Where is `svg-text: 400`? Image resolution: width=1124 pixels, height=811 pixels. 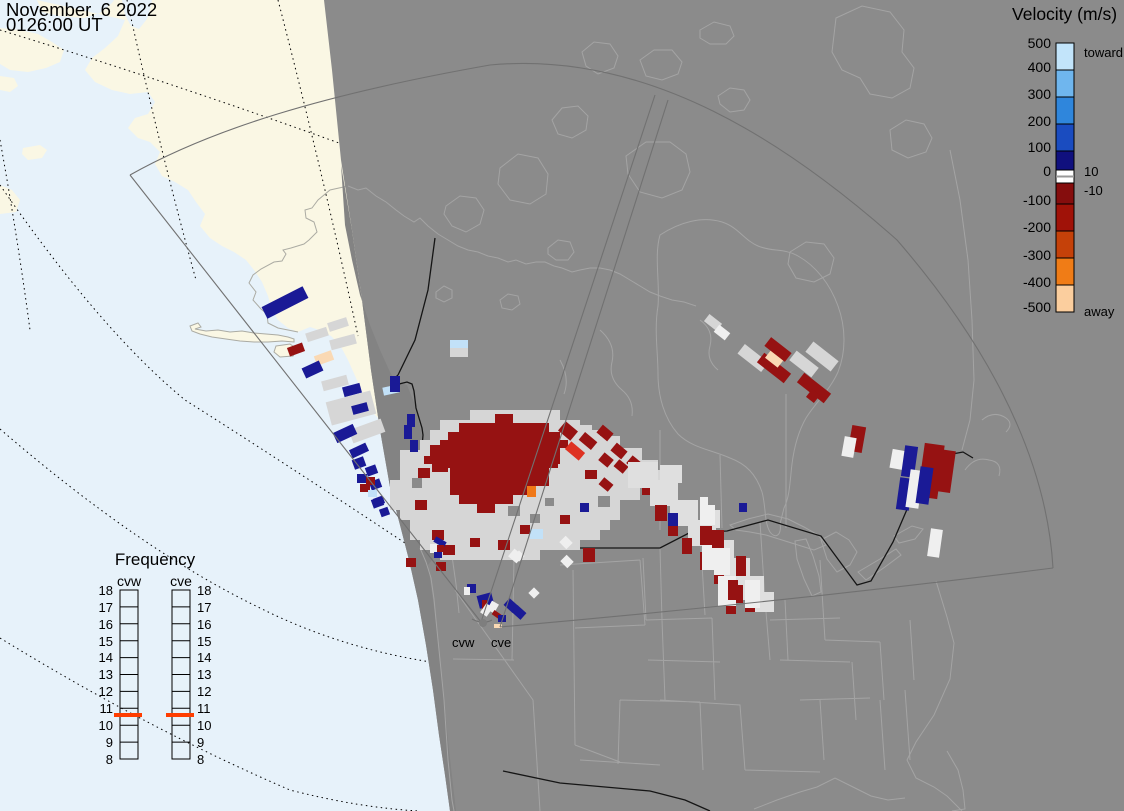 svg-text: 400 is located at coordinates (1040, 67).